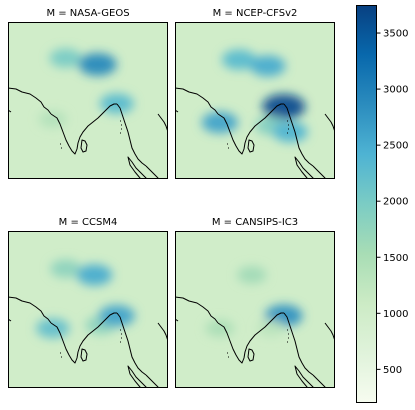 The height and width of the screenshot is (410, 415). Describe the element at coordinates (87, 13) in the screenshot. I see `panel-title: M = NASA-GEOS` at that location.